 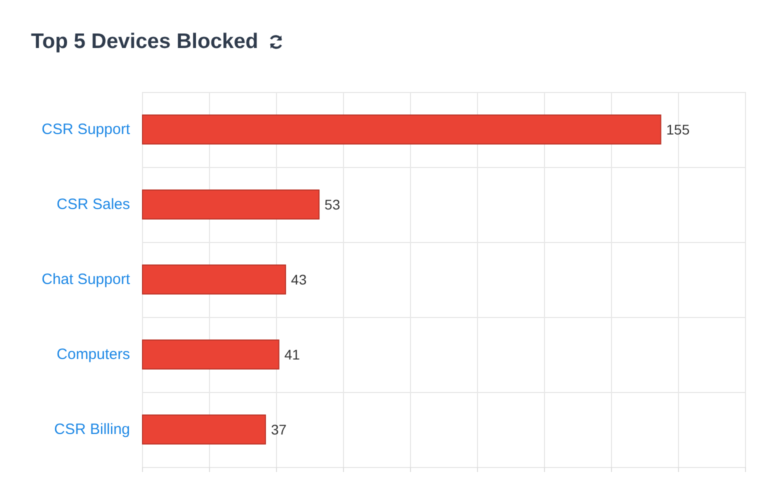 I want to click on data-label: 37, so click(x=278, y=430).